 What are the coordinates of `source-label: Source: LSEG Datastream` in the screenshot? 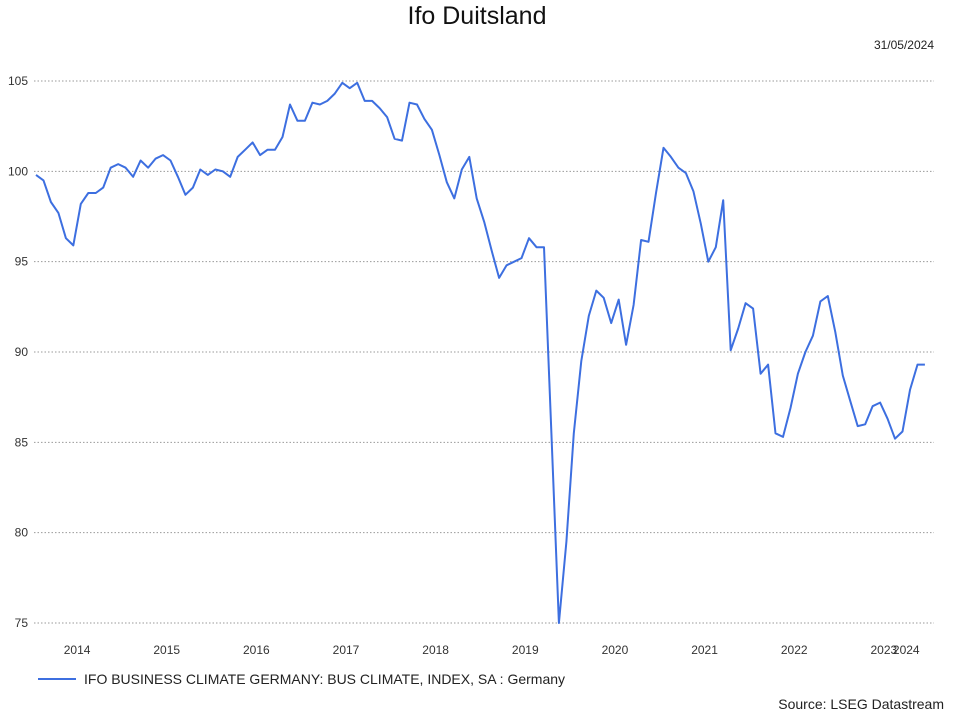 It's located at (861, 704).